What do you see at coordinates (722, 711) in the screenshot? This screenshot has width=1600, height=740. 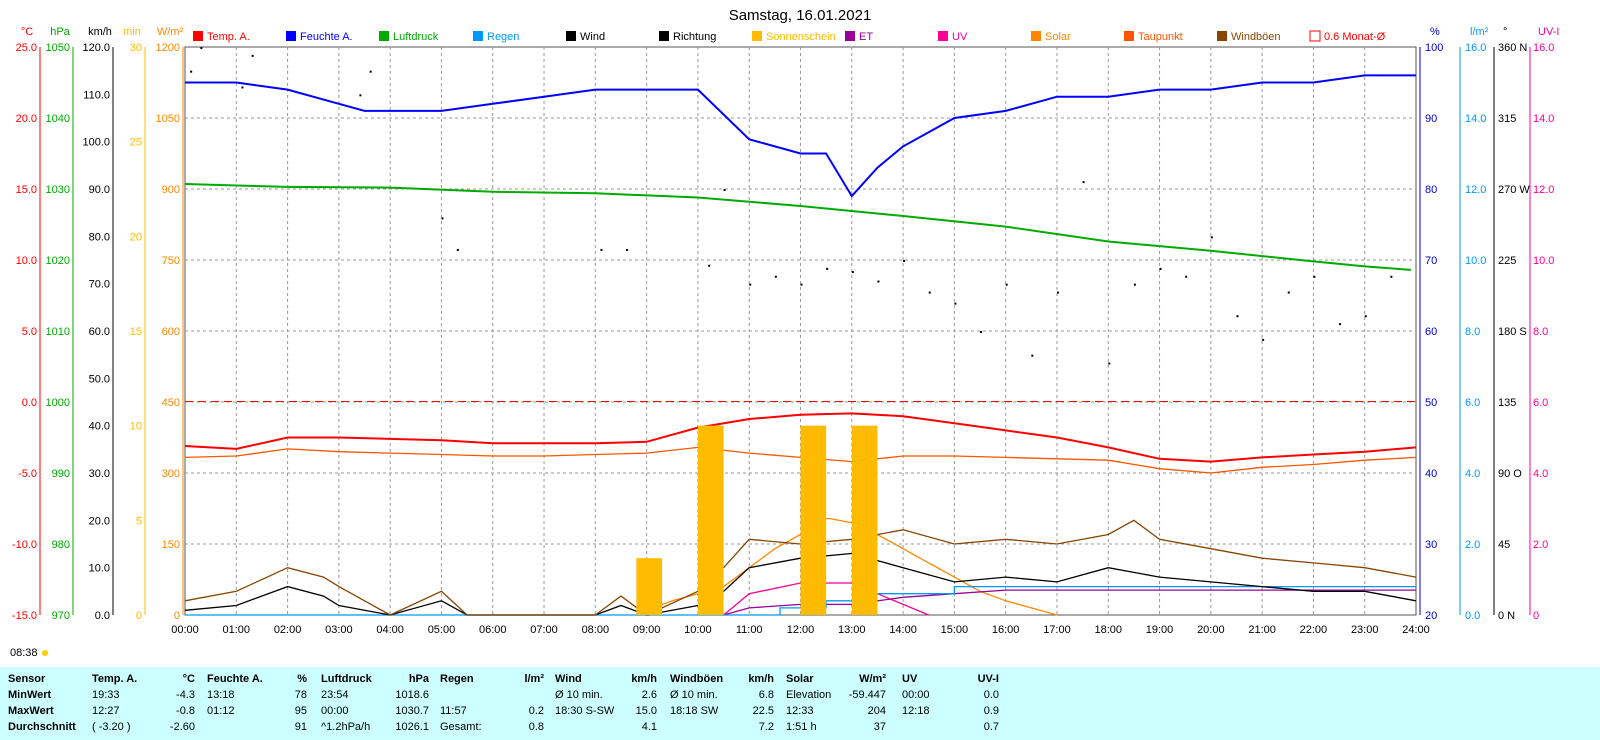 I see `summary-row: 18:18 SW 22.5` at bounding box center [722, 711].